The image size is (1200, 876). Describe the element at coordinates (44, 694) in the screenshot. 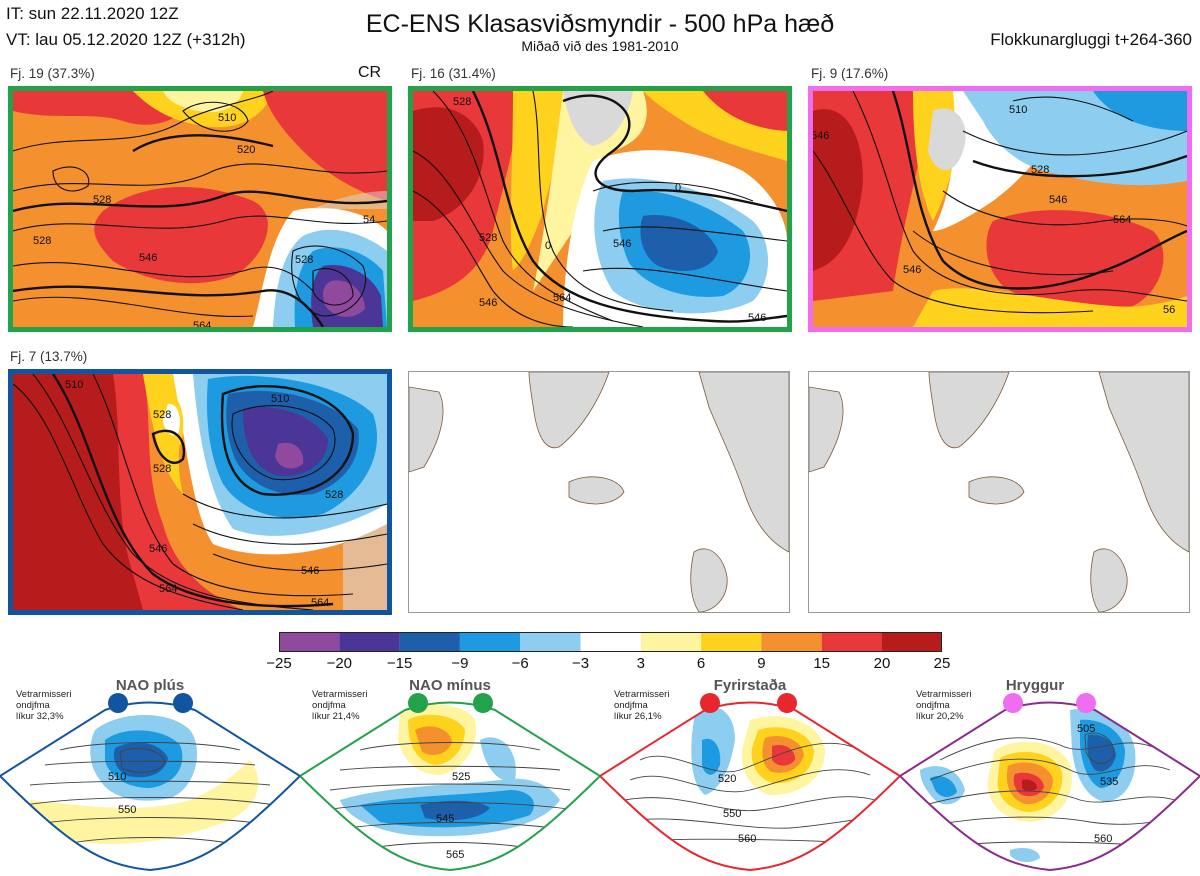

I see `regime-1-season: Vetrarmisseri` at that location.